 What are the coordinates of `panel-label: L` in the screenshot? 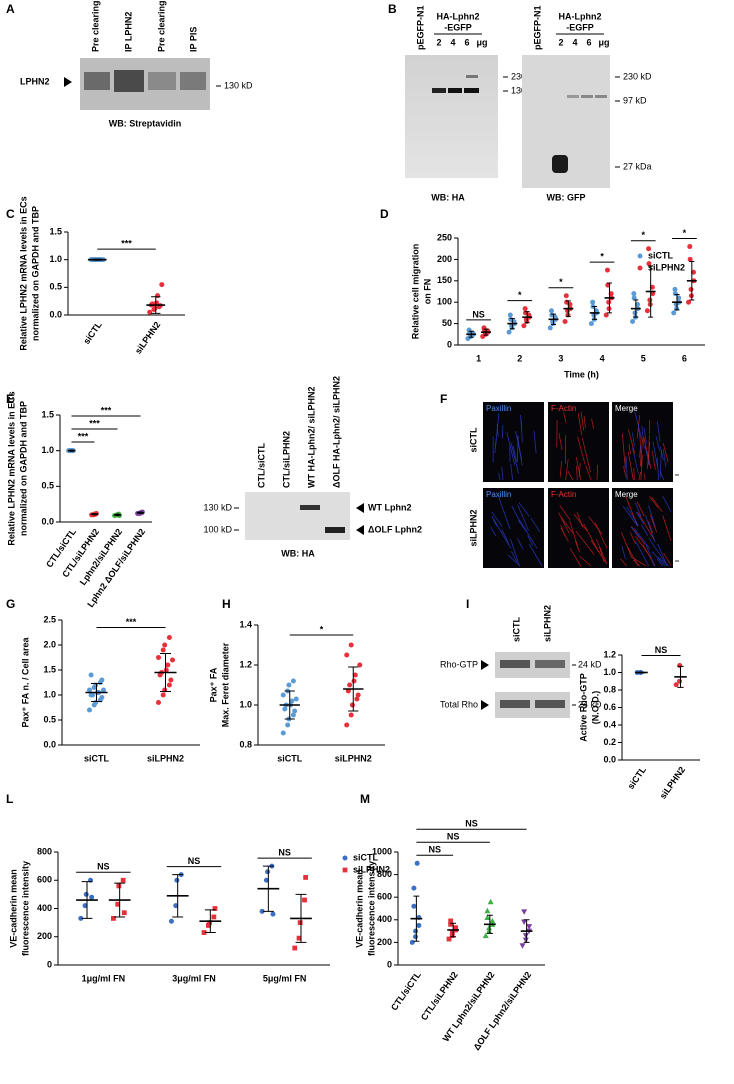 It's located at (9, 799).